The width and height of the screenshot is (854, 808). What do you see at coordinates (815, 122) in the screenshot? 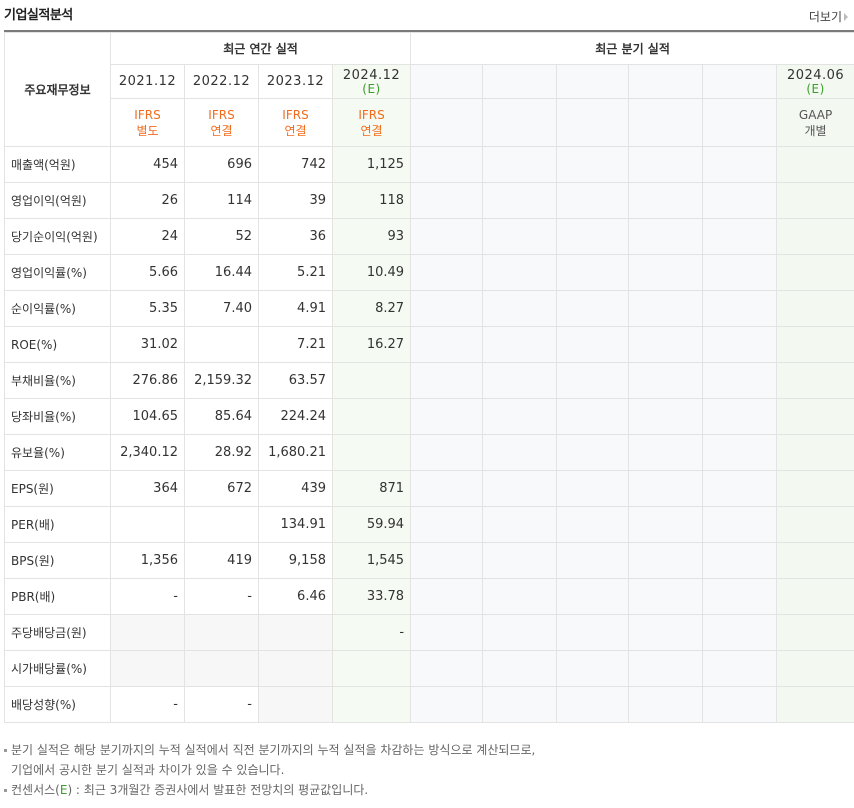
I see `accounting-standard: GAAP 개별` at bounding box center [815, 122].